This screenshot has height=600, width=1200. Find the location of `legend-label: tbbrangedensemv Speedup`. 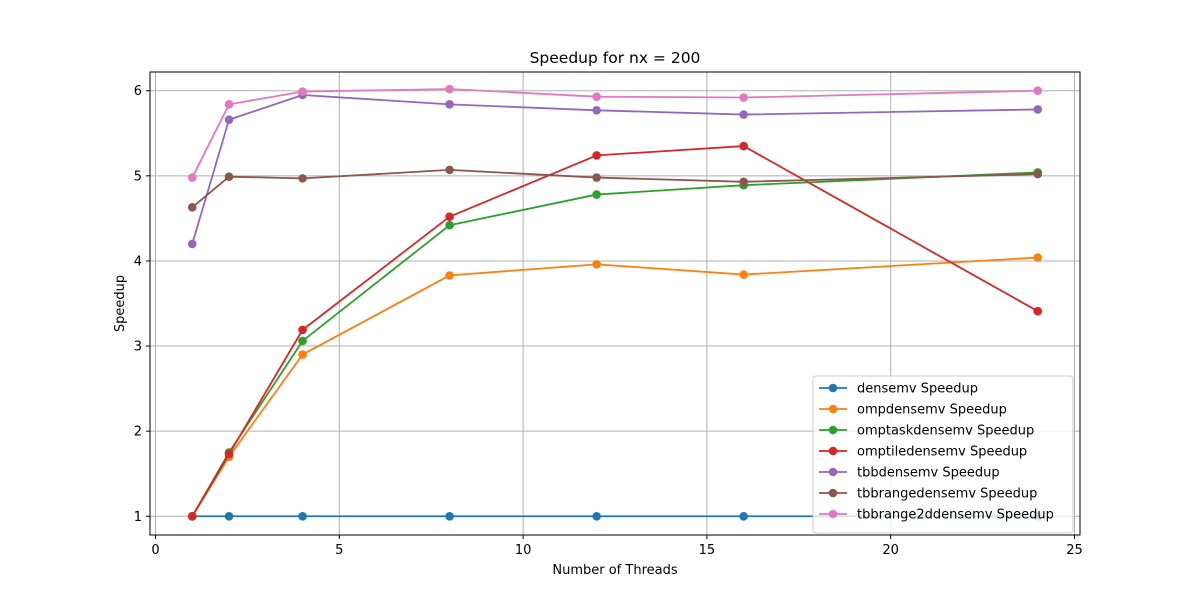

legend-label: tbbrangedensemv Speedup is located at coordinates (947, 494).